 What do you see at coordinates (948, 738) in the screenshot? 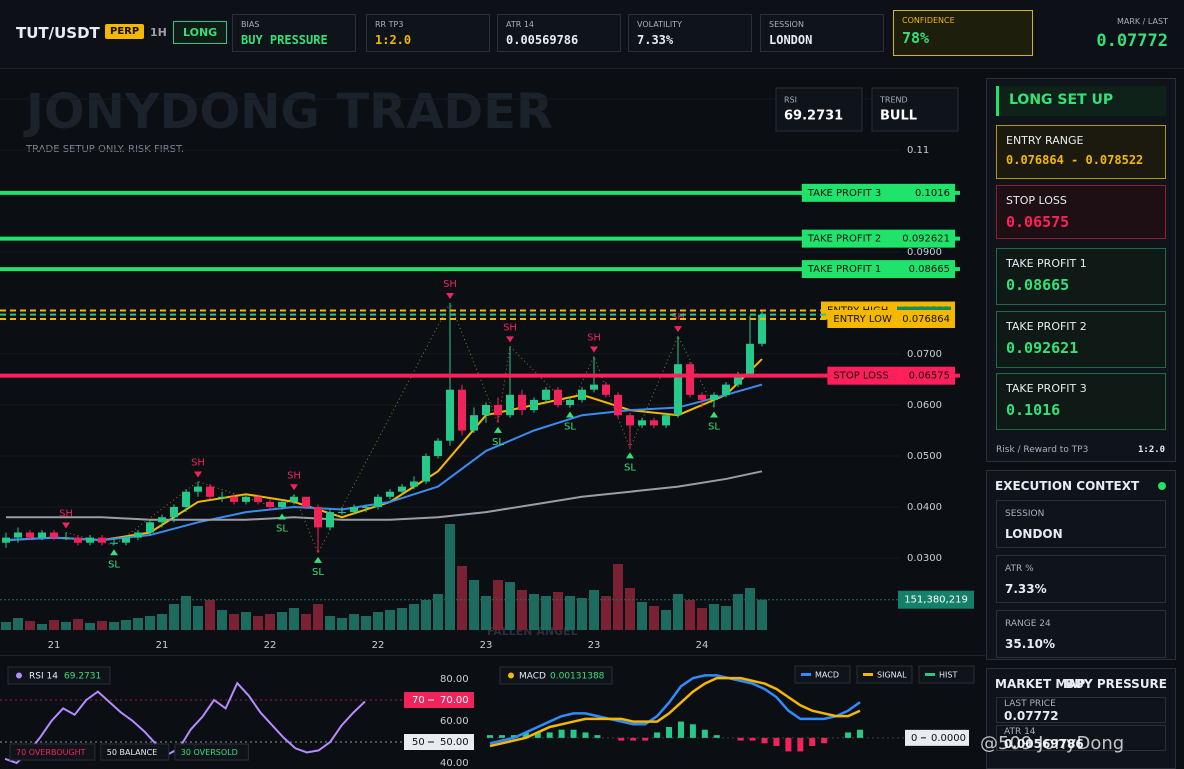
I see `macd-zero-label: 0.0000` at bounding box center [948, 738].